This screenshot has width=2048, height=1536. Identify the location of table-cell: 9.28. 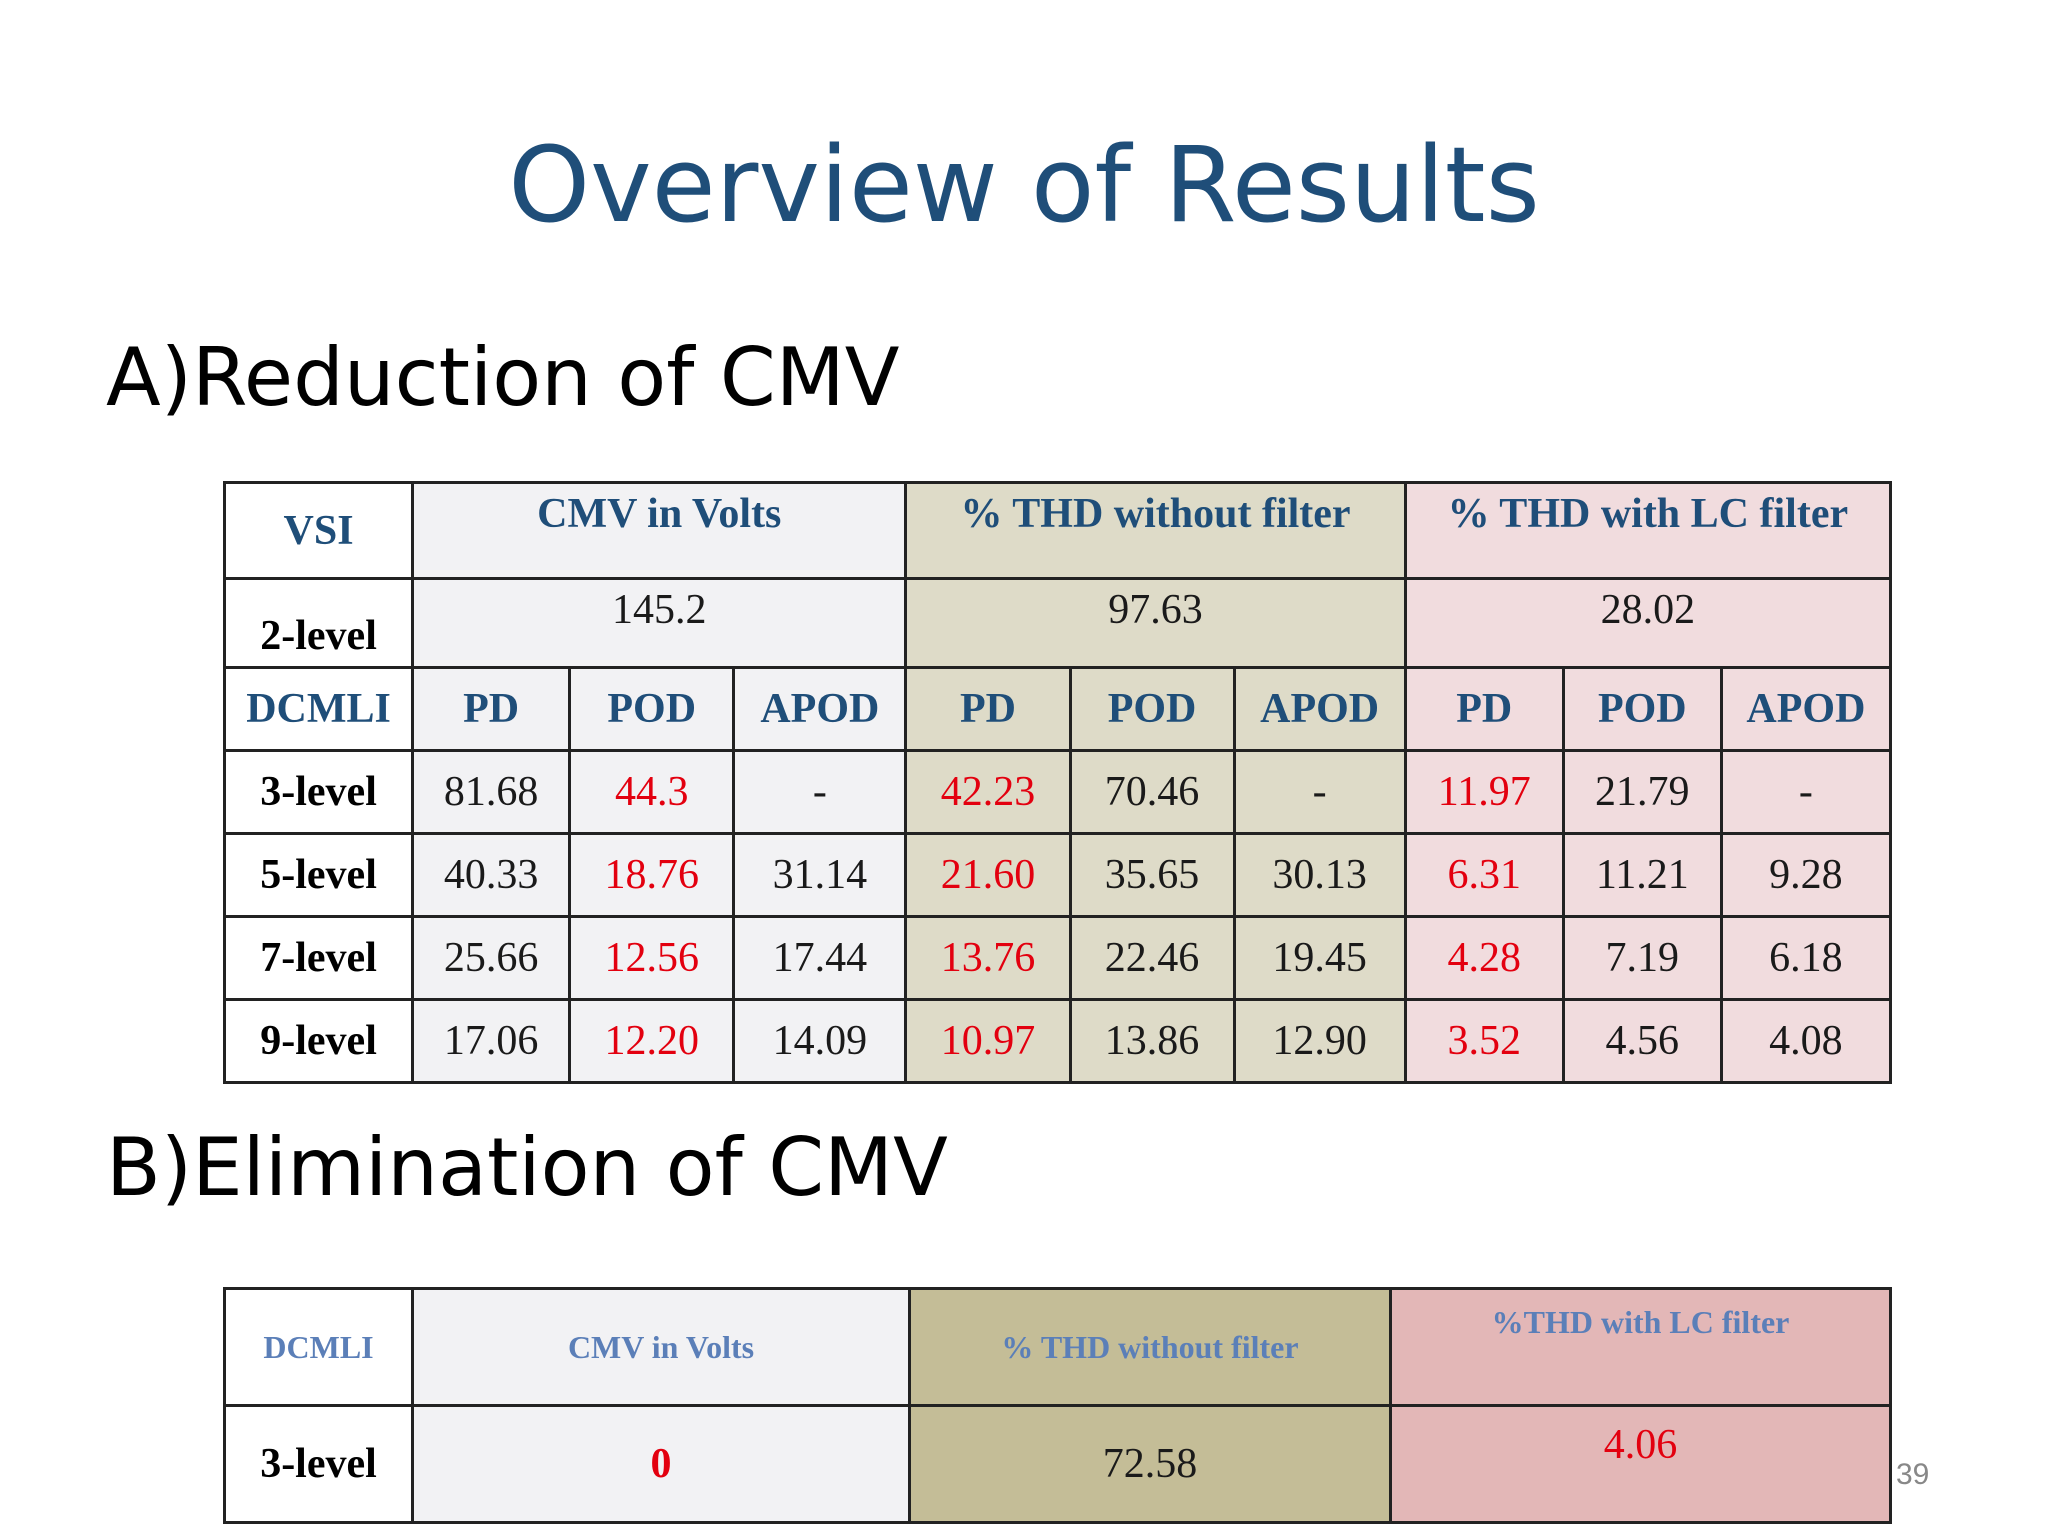
(1806, 875).